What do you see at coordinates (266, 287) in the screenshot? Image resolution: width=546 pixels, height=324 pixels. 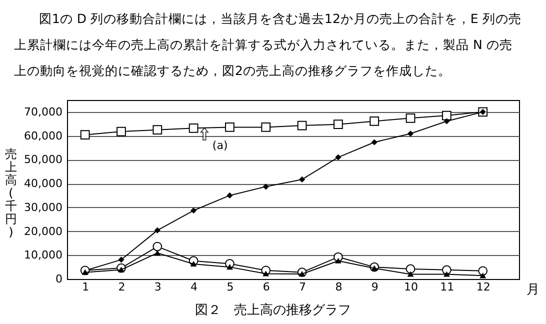 I see `x-tick-label: 6` at bounding box center [266, 287].